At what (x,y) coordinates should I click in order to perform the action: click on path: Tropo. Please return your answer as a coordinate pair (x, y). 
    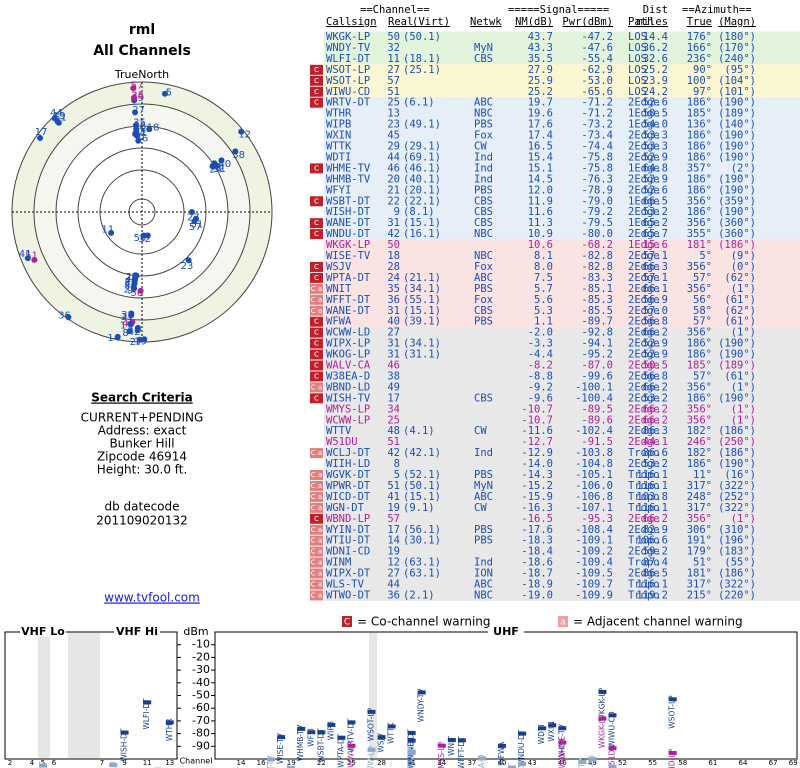
    Looking at the image, I should click on (644, 595).